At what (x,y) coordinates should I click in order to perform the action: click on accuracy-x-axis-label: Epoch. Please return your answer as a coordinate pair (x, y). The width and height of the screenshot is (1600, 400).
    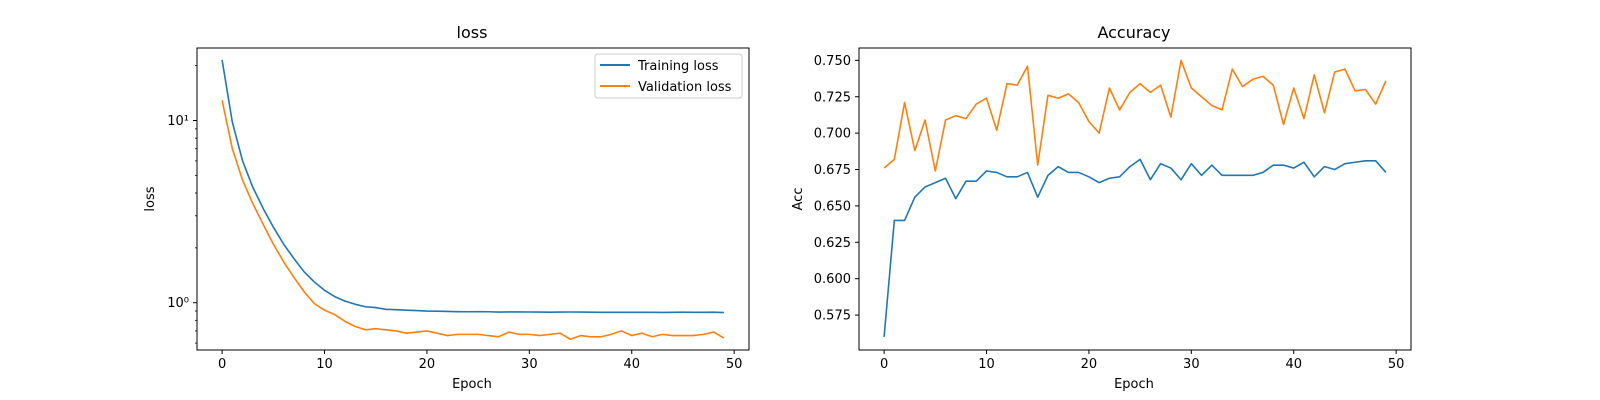
    Looking at the image, I should click on (1134, 384).